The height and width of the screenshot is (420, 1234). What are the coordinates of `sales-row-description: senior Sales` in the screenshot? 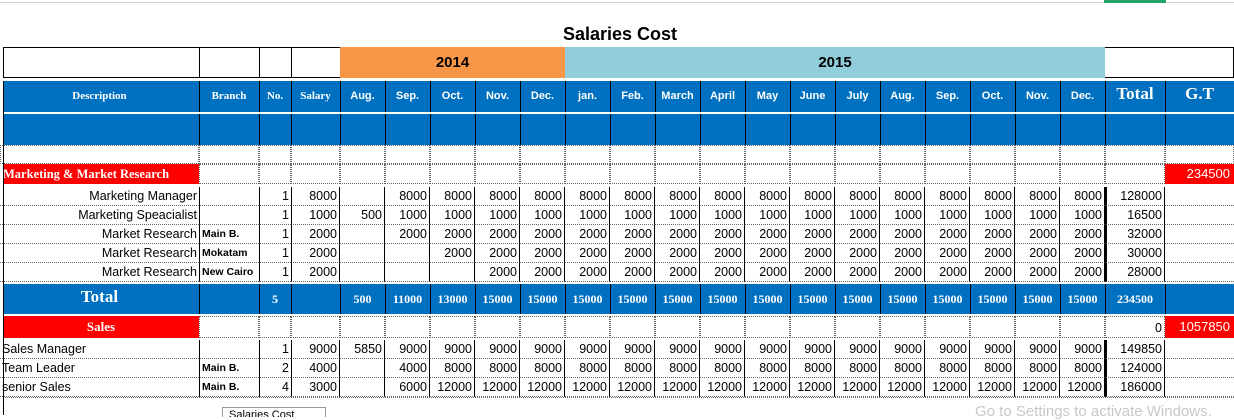 It's located at (99, 387).